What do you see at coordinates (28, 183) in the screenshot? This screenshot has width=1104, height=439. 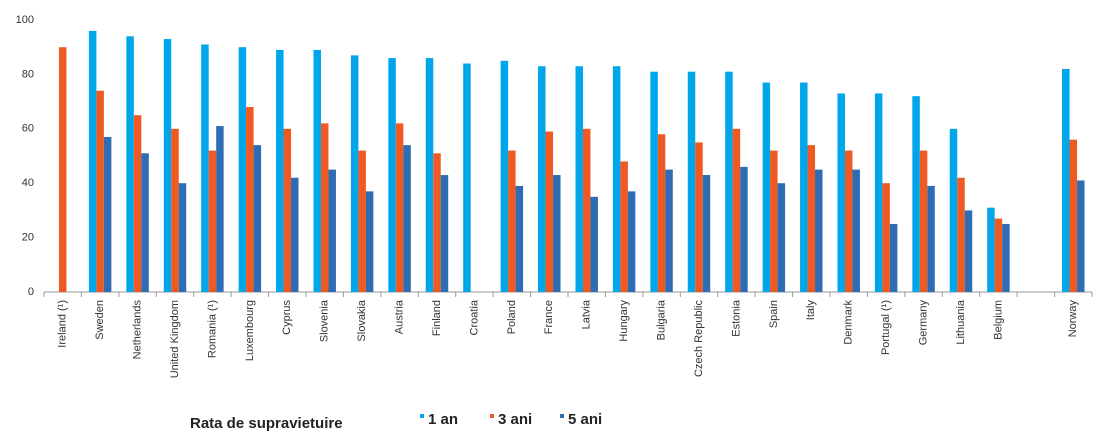 I see `y-tick-label: 40` at bounding box center [28, 183].